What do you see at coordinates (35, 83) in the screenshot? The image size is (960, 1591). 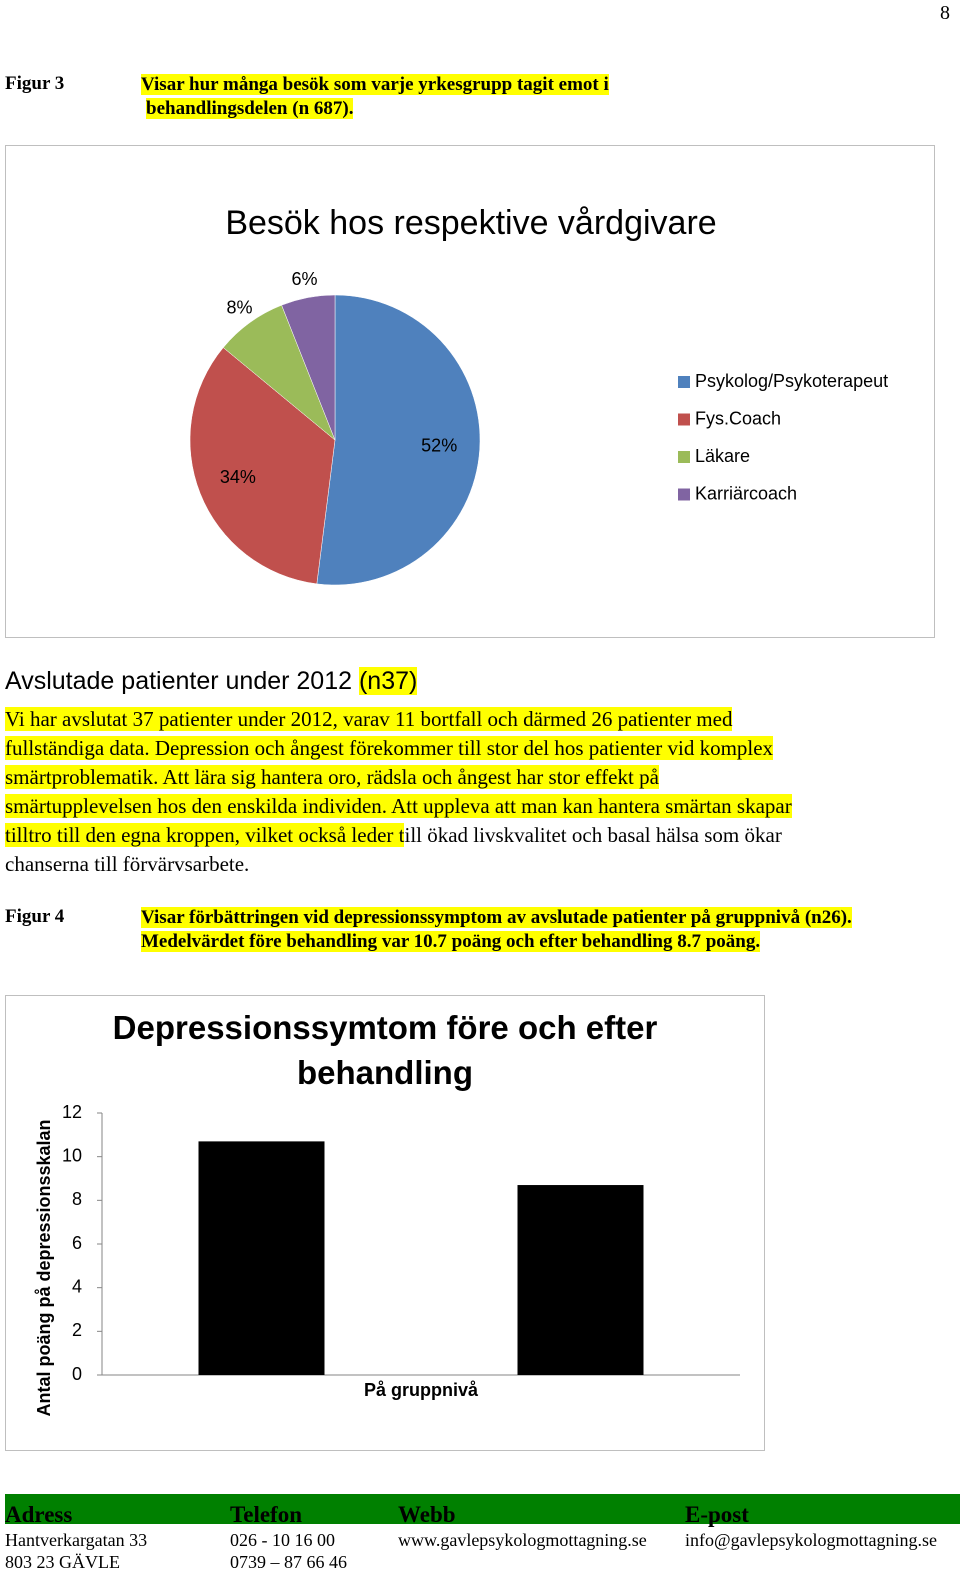 I see `figure-label: Figur 3` at bounding box center [35, 83].